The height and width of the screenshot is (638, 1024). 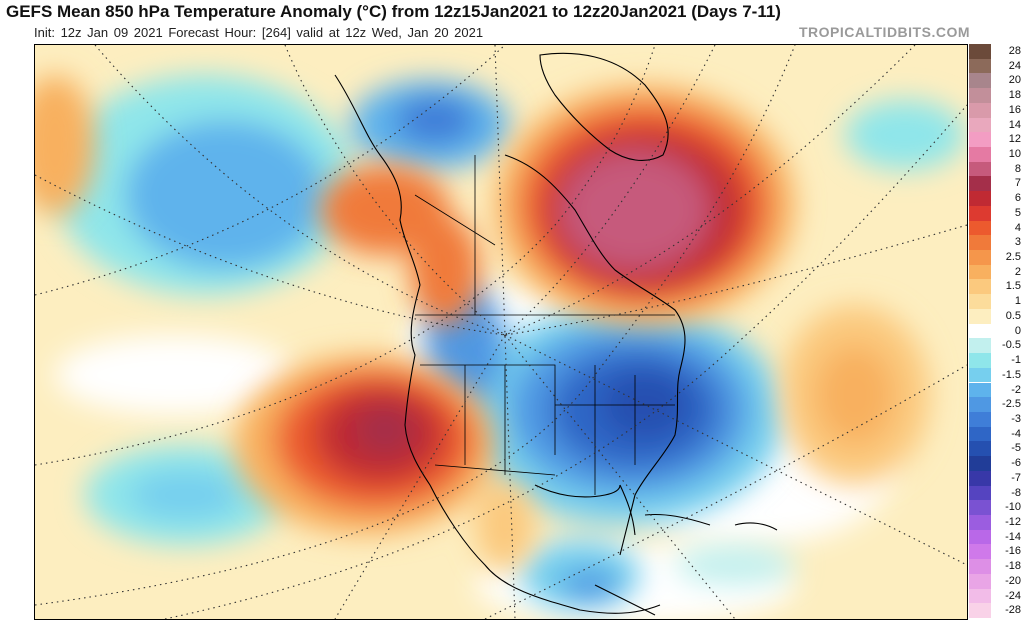 What do you see at coordinates (1014, 95) in the screenshot?
I see `legend-label: 18` at bounding box center [1014, 95].